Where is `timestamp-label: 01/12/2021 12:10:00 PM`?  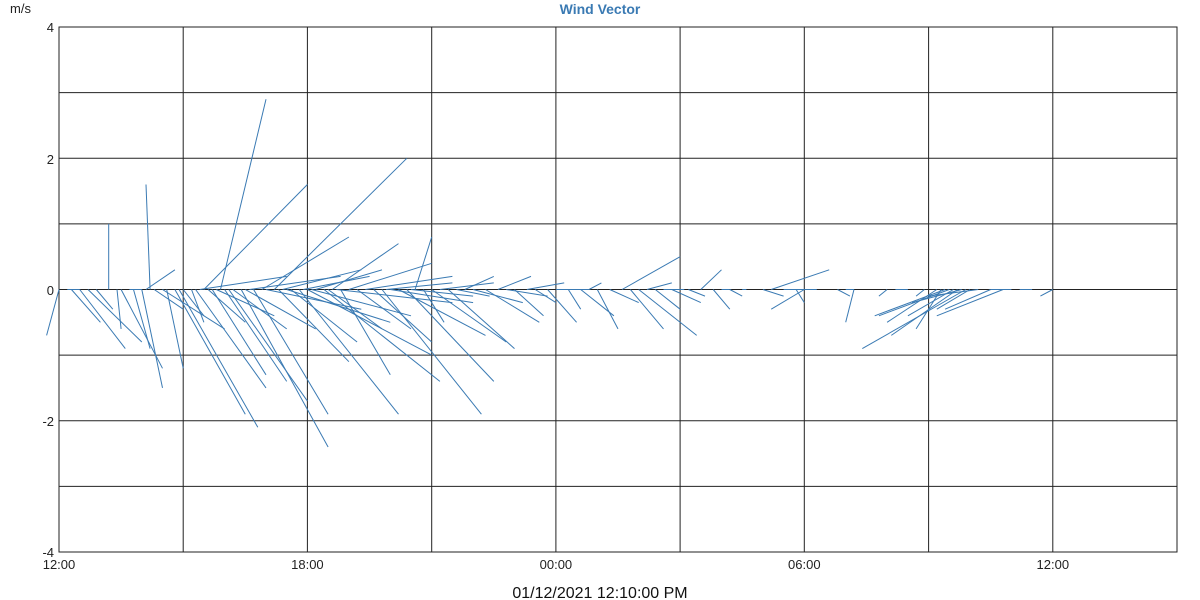
timestamp-label: 01/12/2021 12:10:00 PM is located at coordinates (599, 592).